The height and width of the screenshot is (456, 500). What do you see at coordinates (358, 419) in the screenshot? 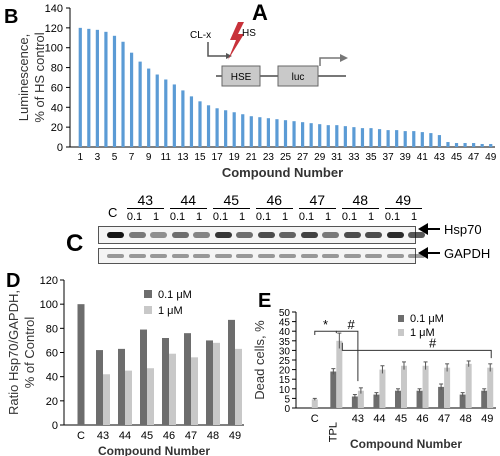
I see `x-tick-label: 43` at bounding box center [358, 419].